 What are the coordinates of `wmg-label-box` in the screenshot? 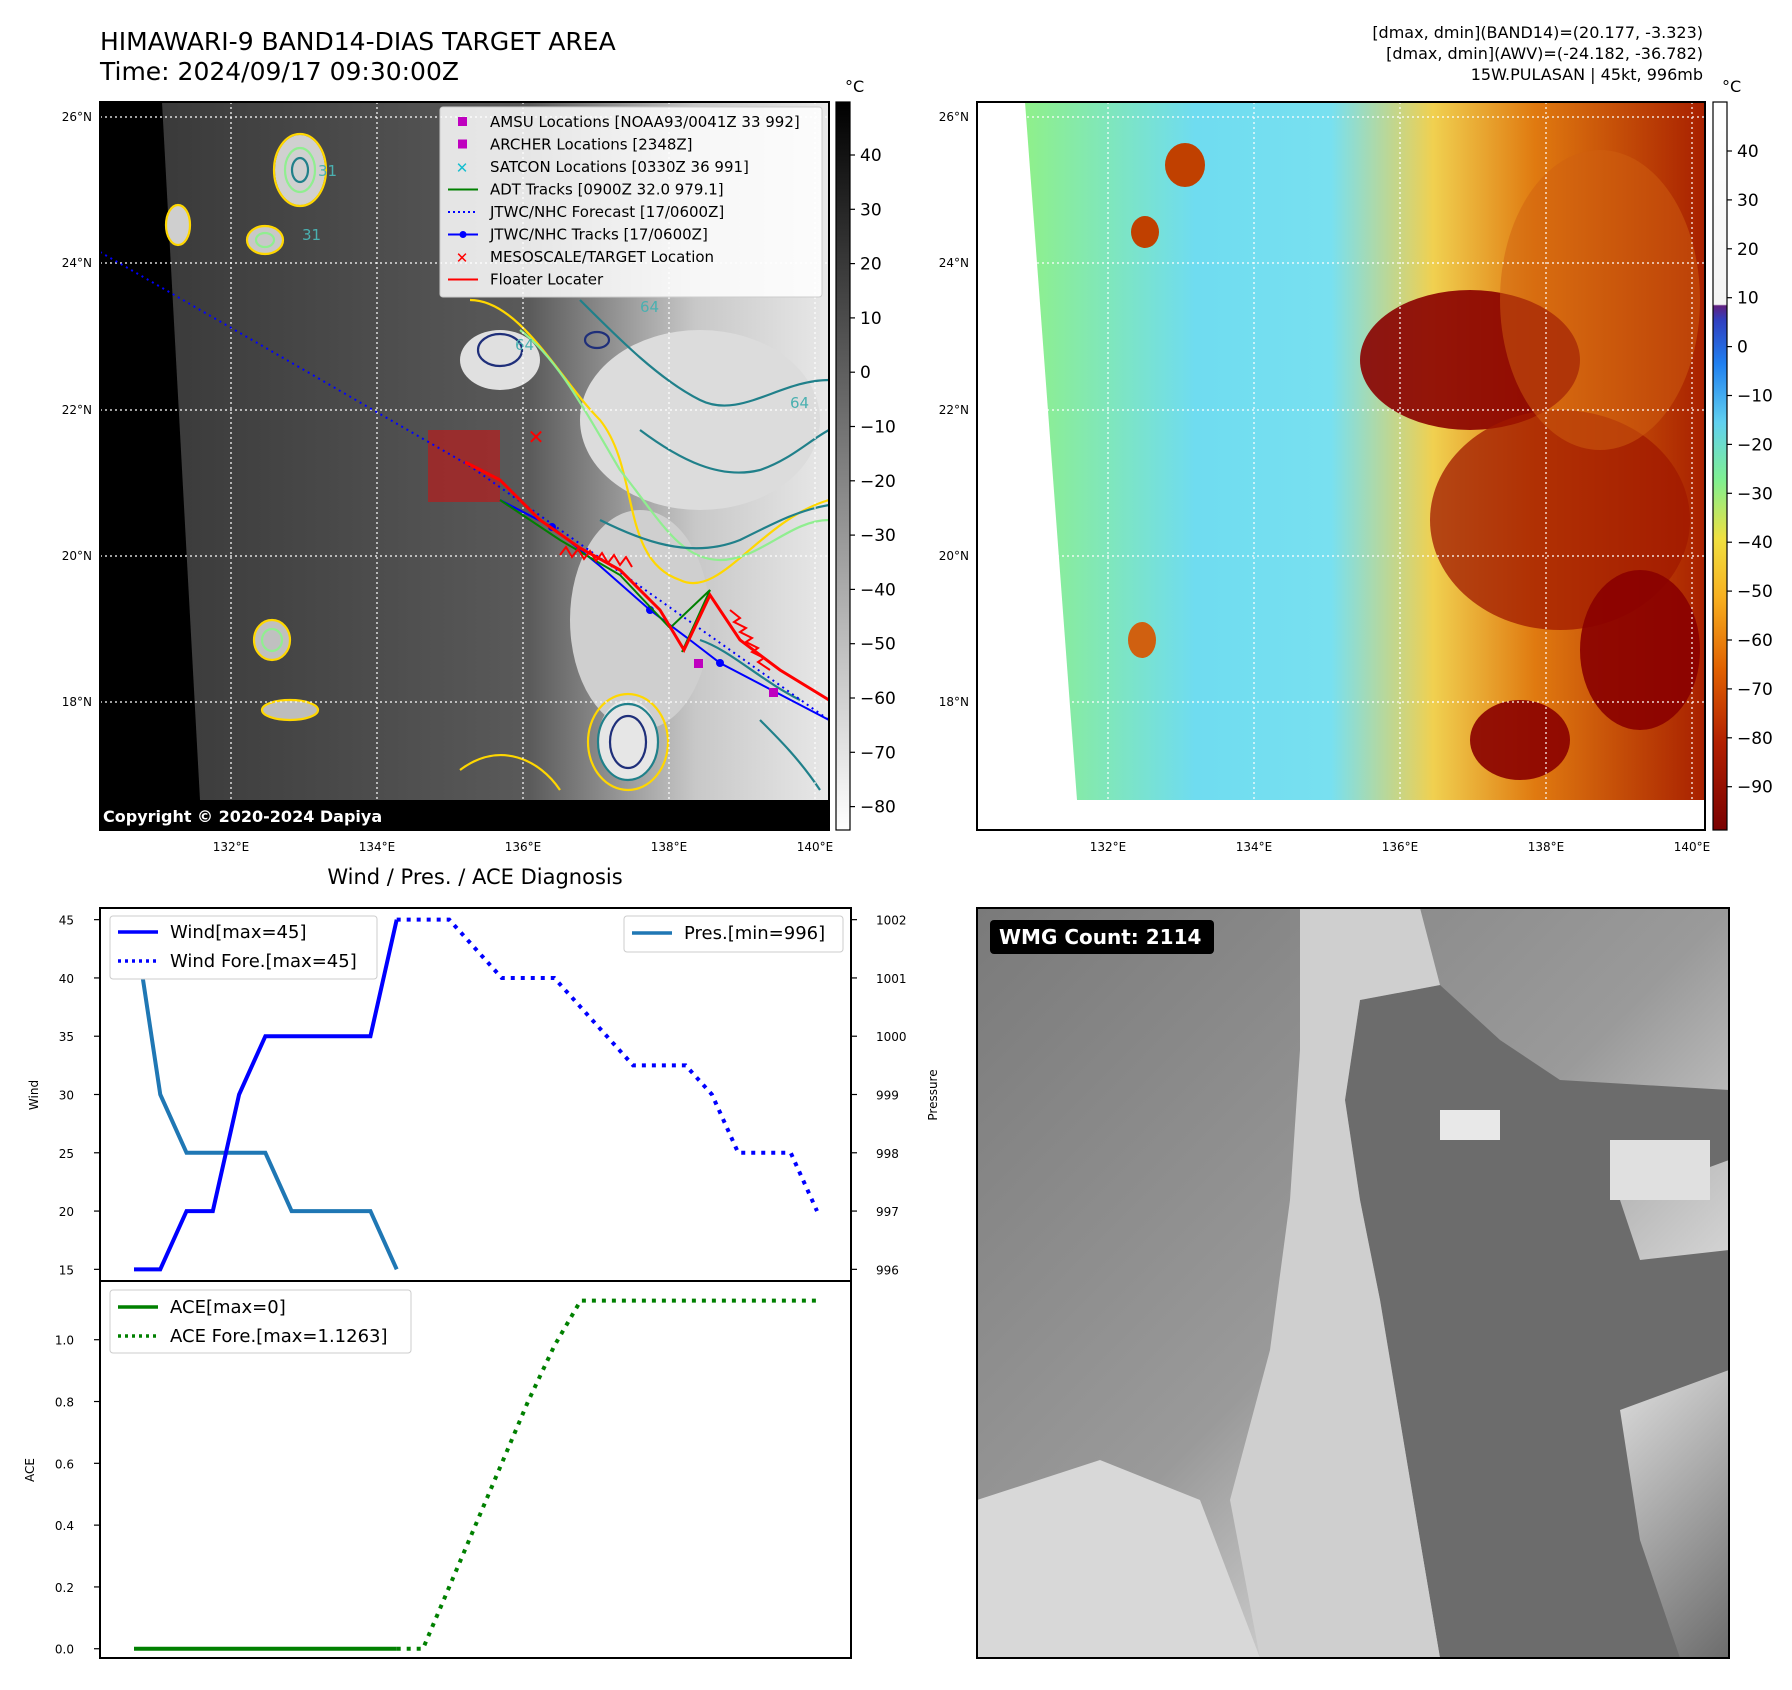 It's located at (1102, 937).